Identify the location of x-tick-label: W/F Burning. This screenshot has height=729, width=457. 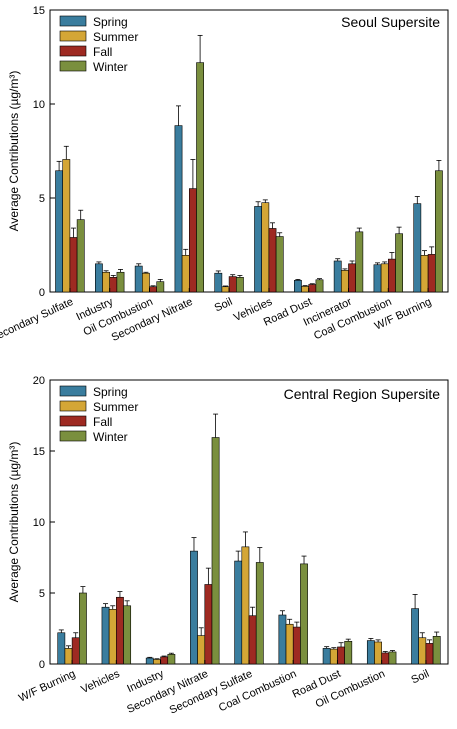
(47, 686).